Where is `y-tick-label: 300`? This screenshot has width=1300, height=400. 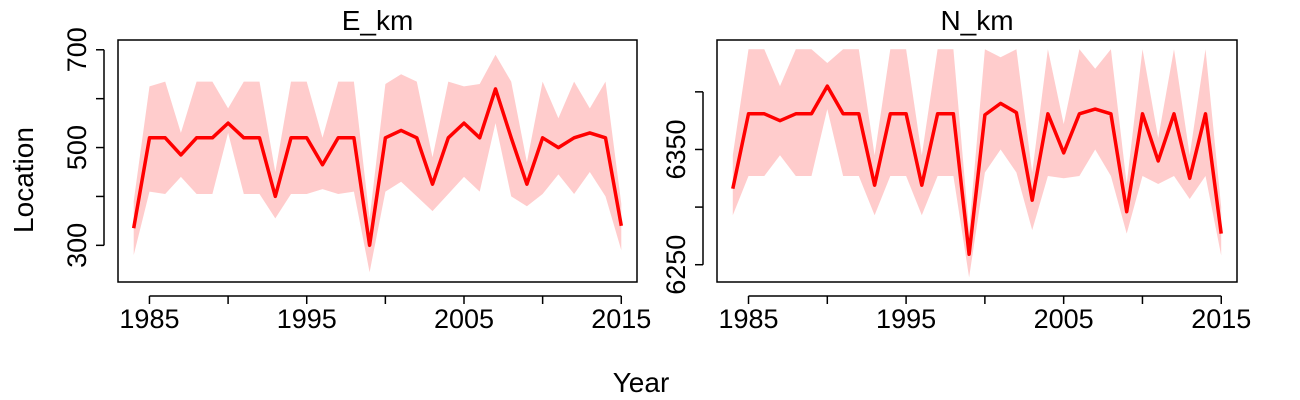
y-tick-label: 300 is located at coordinates (77, 245).